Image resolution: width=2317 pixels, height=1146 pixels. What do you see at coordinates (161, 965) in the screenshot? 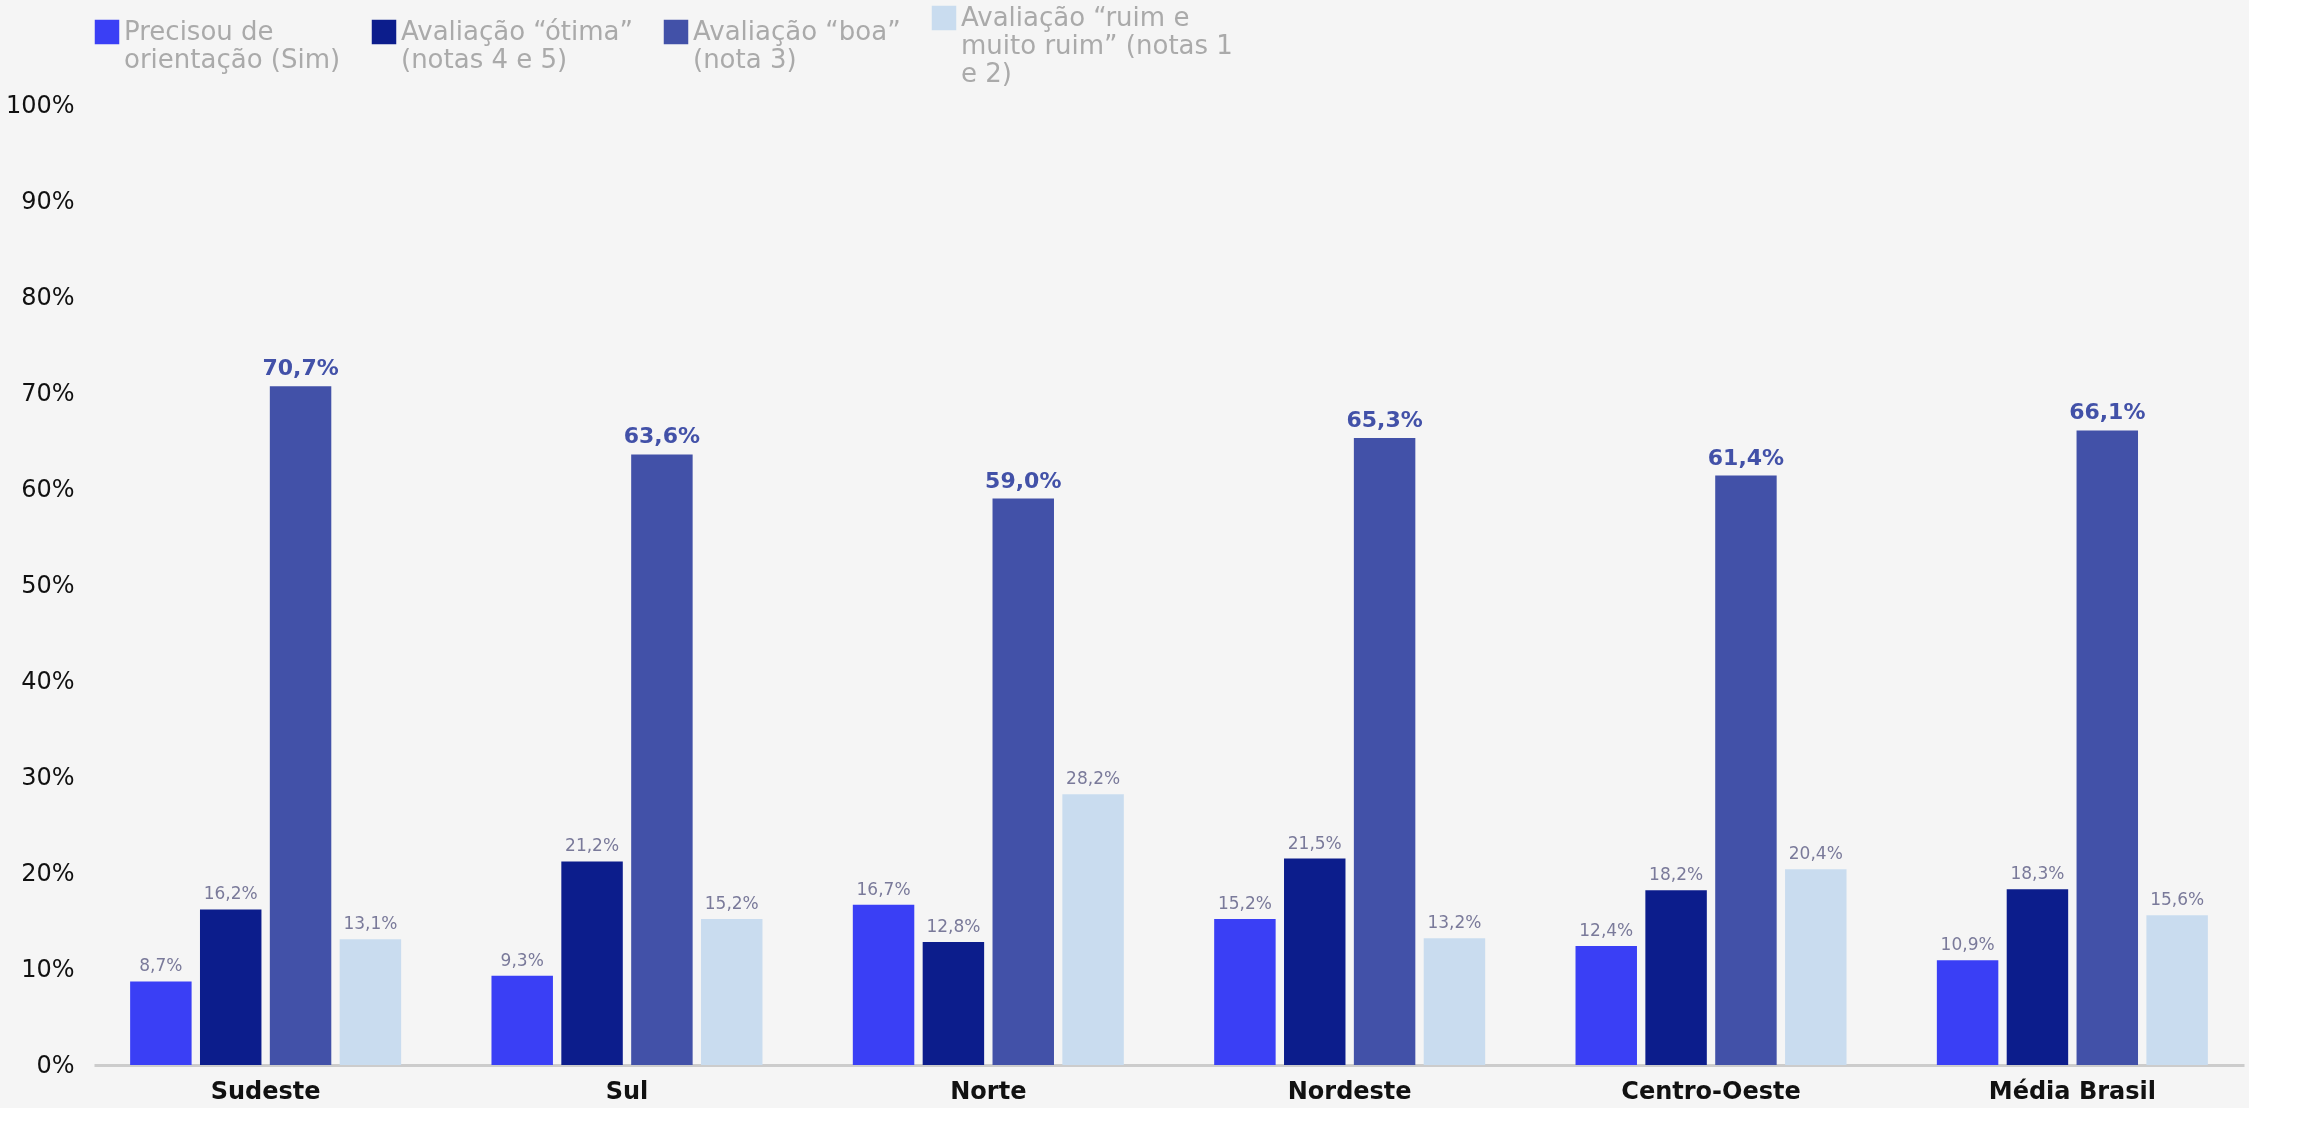
I see `data-label: 8,7%` at bounding box center [161, 965].